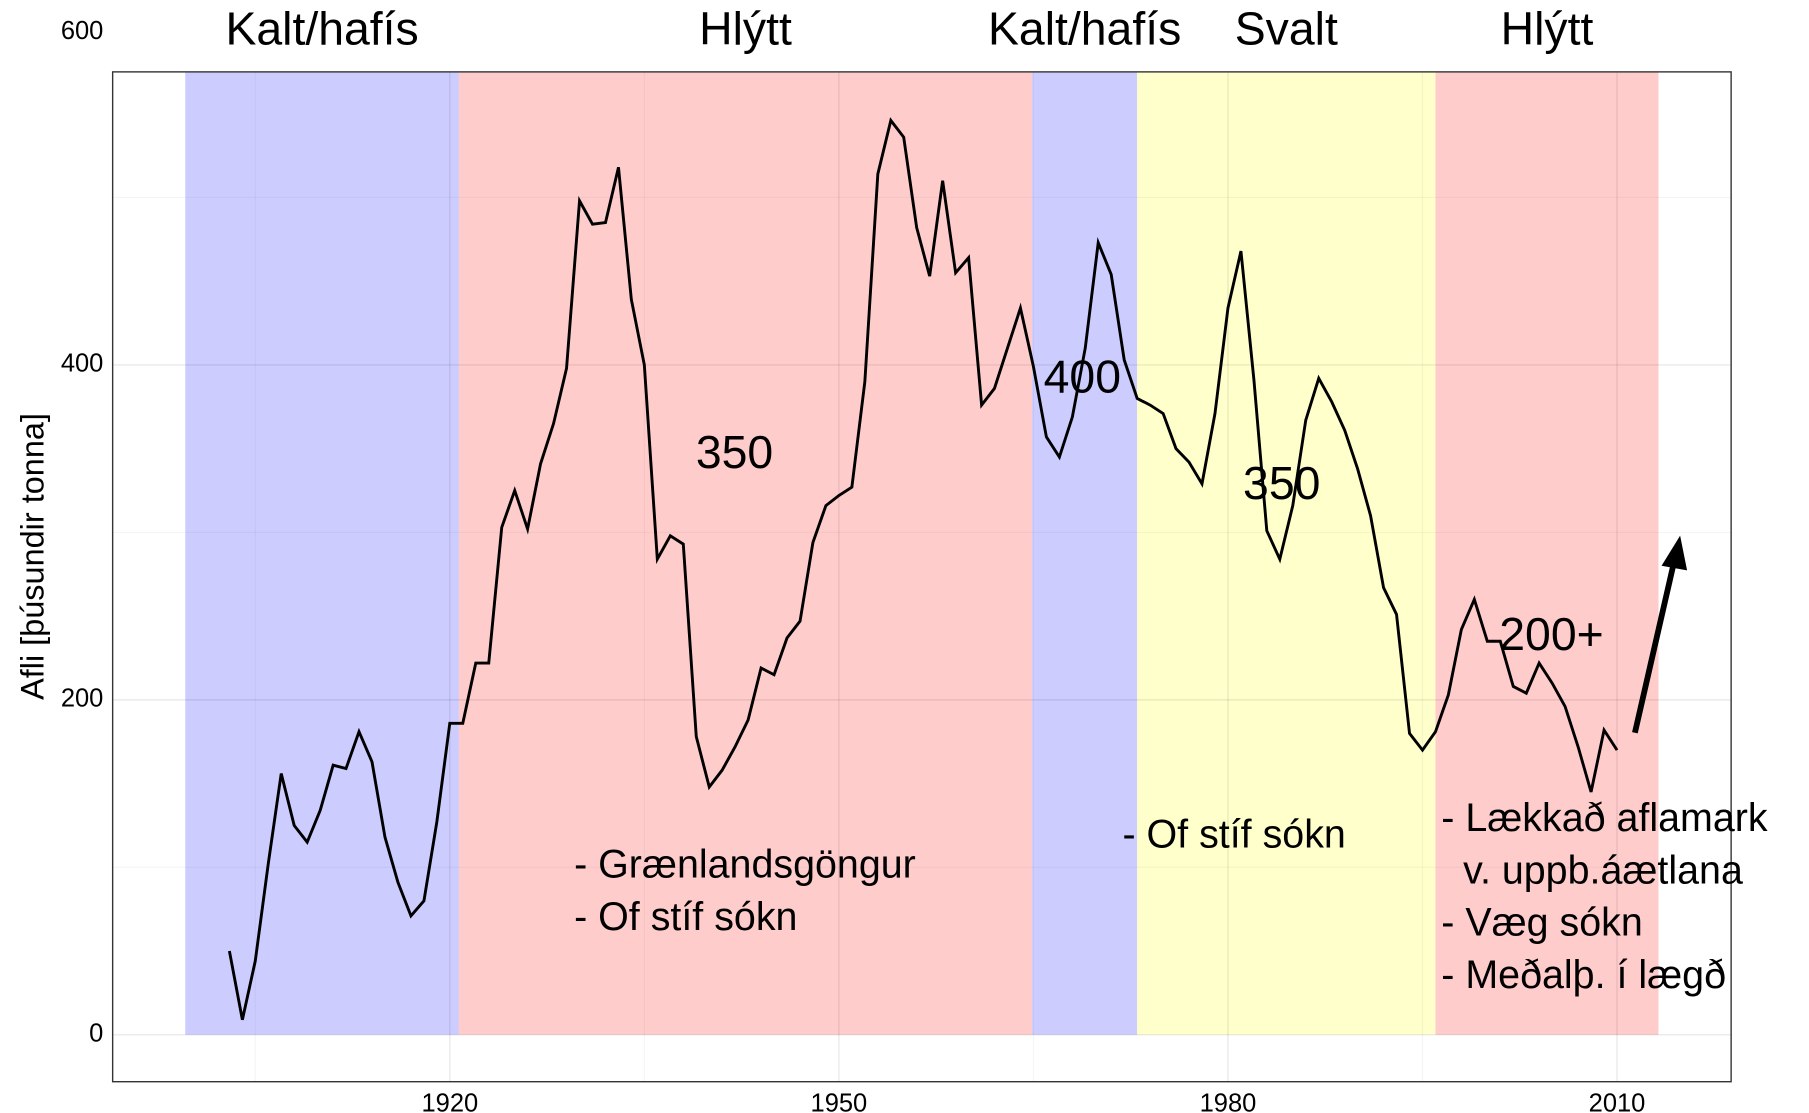 Image resolution: width=1809 pixels, height=1113 pixels. I want to click on y-tick-label: 0, so click(96, 1034).